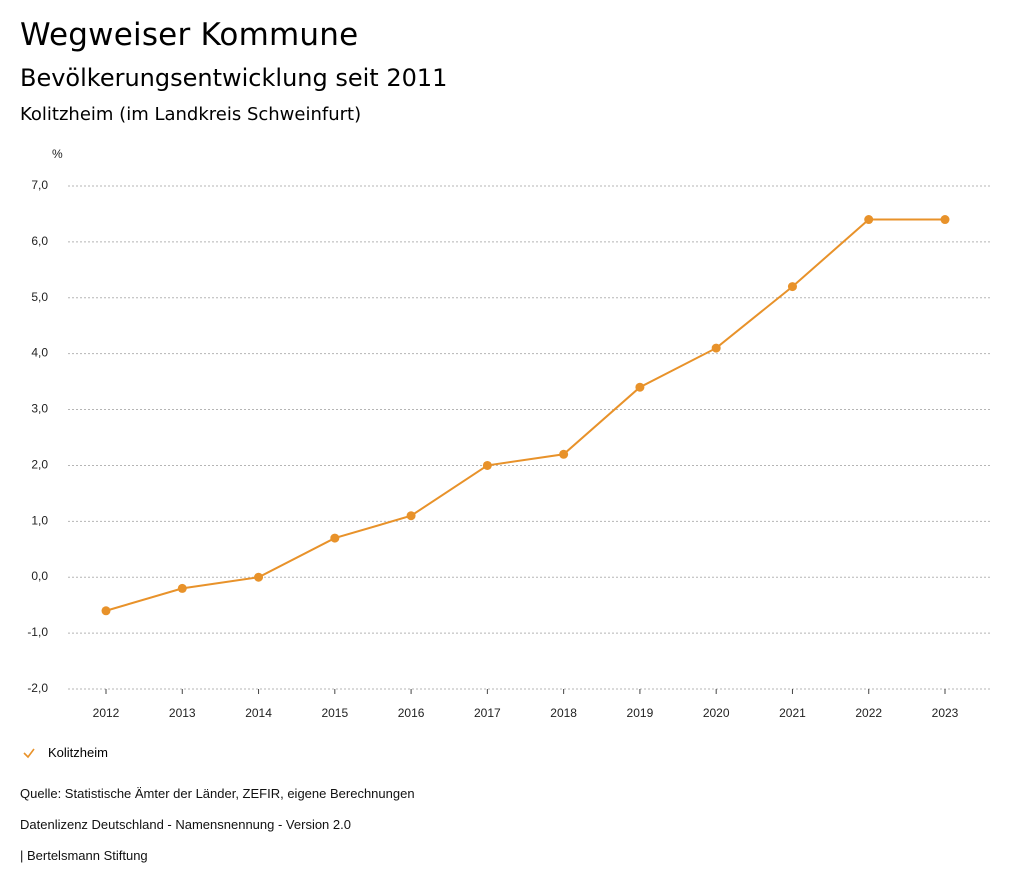  I want to click on x-tick-label: 2016, so click(411, 713).